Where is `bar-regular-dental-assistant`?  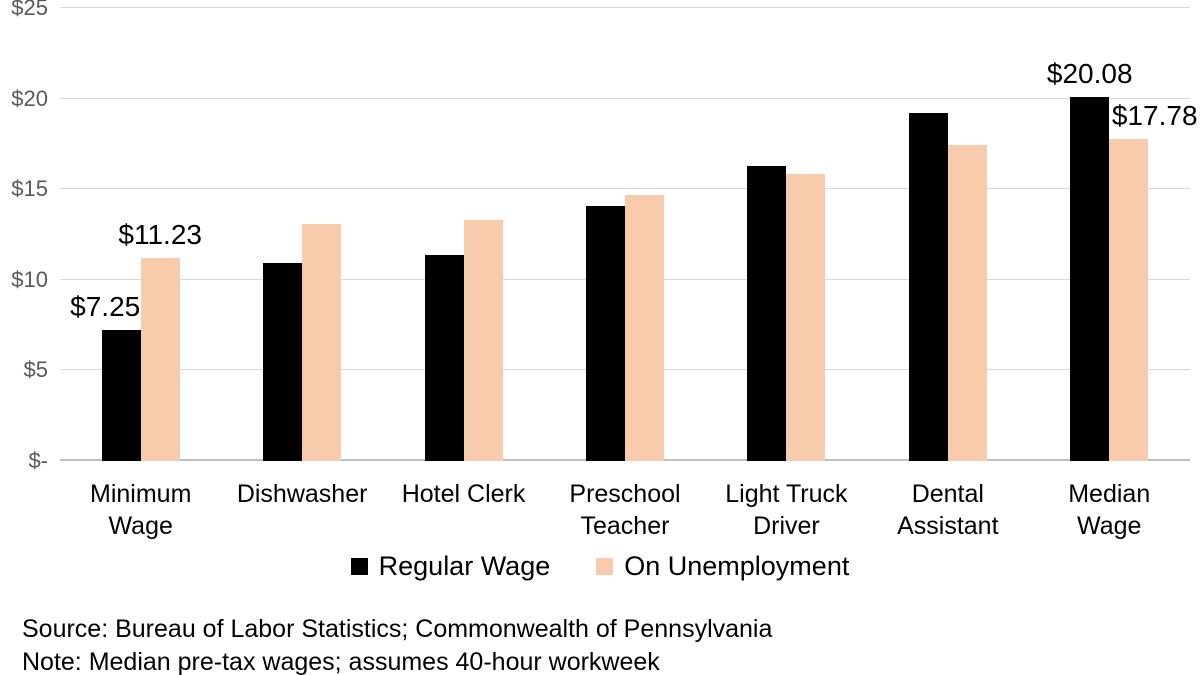 bar-regular-dental-assistant is located at coordinates (928, 287).